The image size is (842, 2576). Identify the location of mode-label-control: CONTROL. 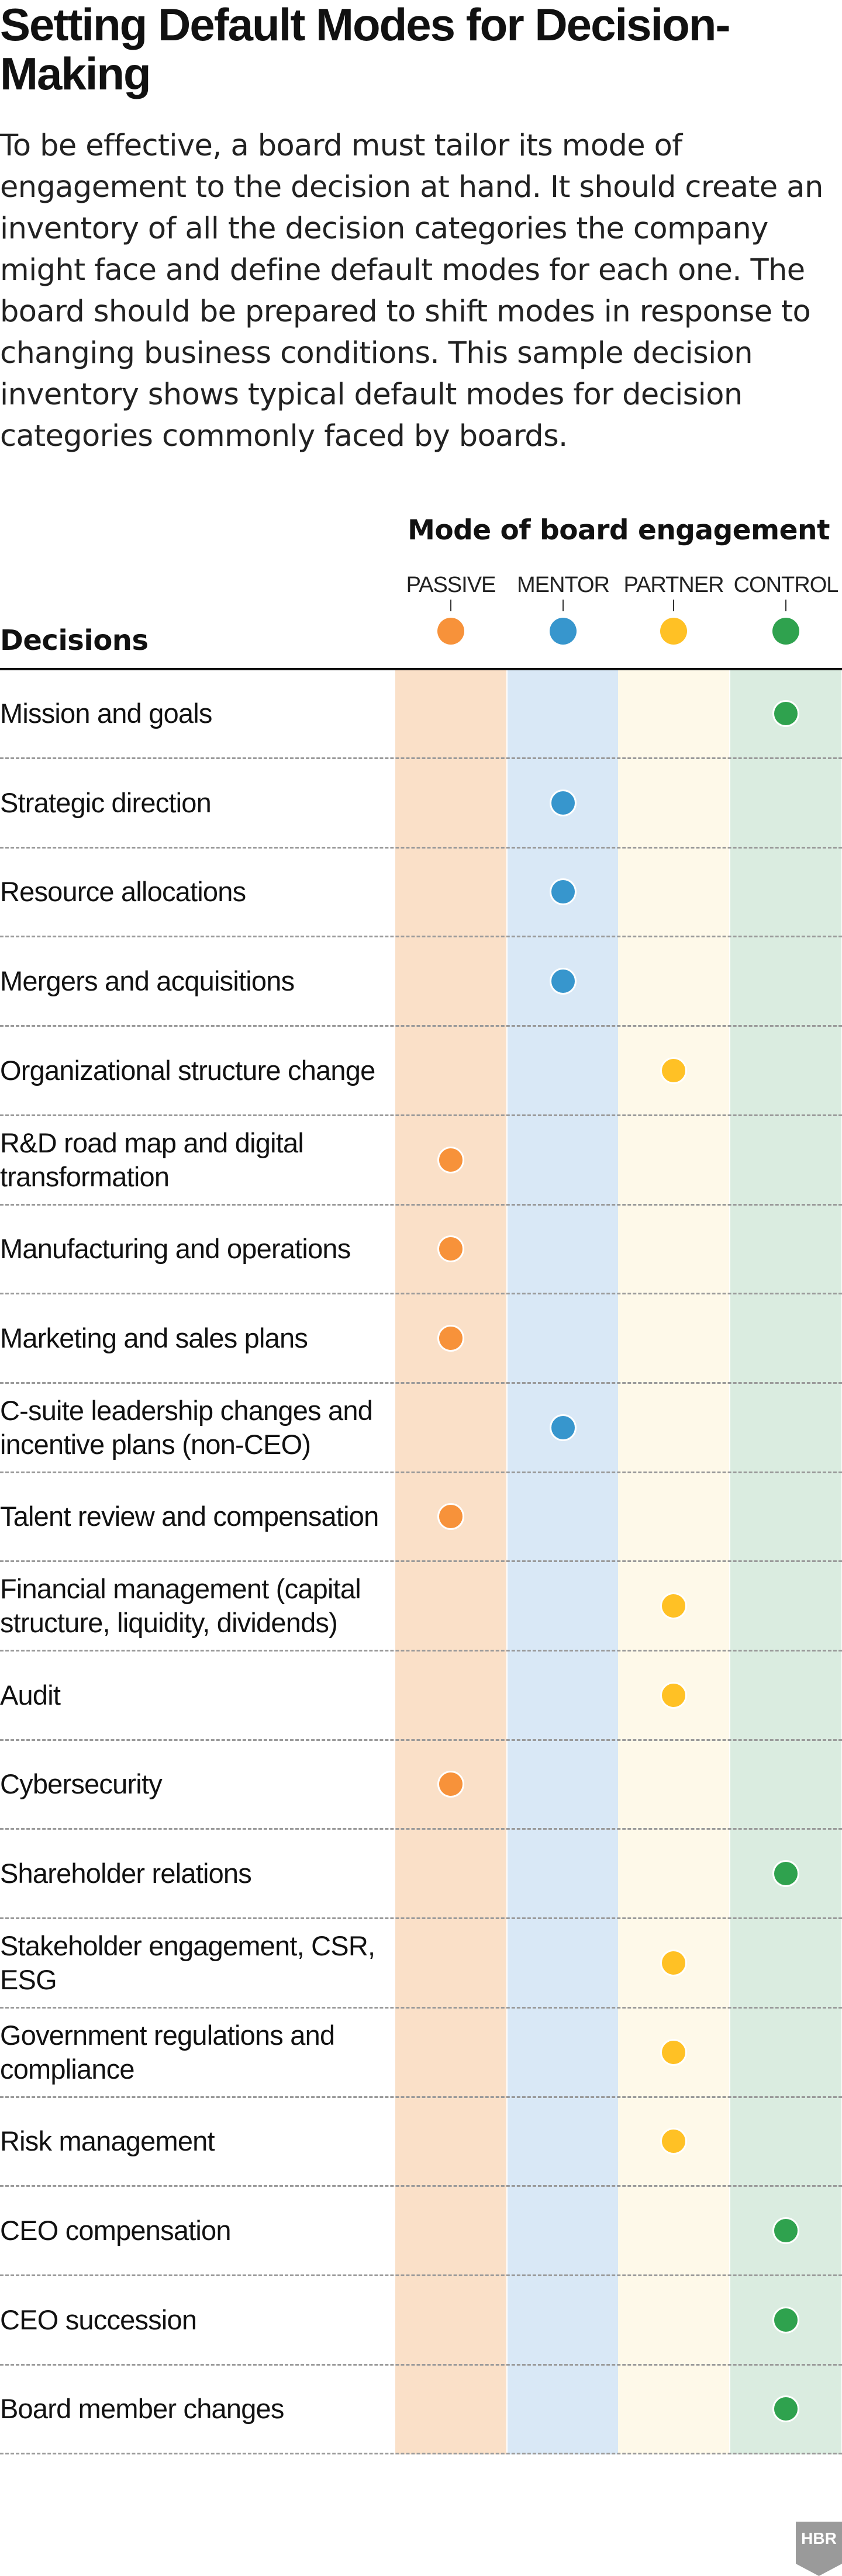
(786, 585).